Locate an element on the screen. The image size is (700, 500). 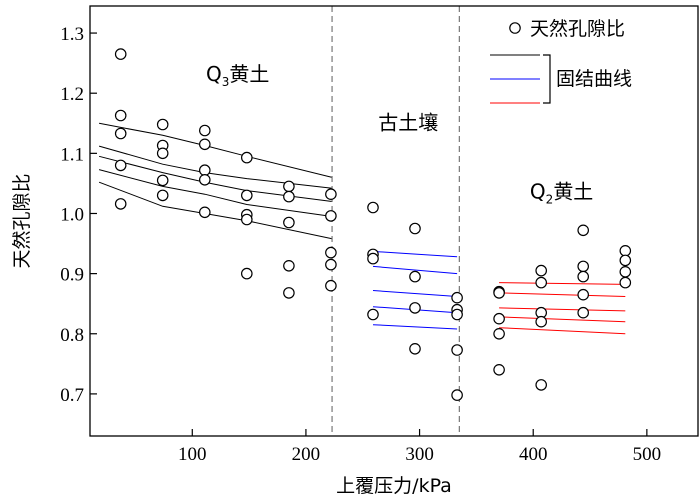
y-tick-label: 1.3 is located at coordinates (72, 34).